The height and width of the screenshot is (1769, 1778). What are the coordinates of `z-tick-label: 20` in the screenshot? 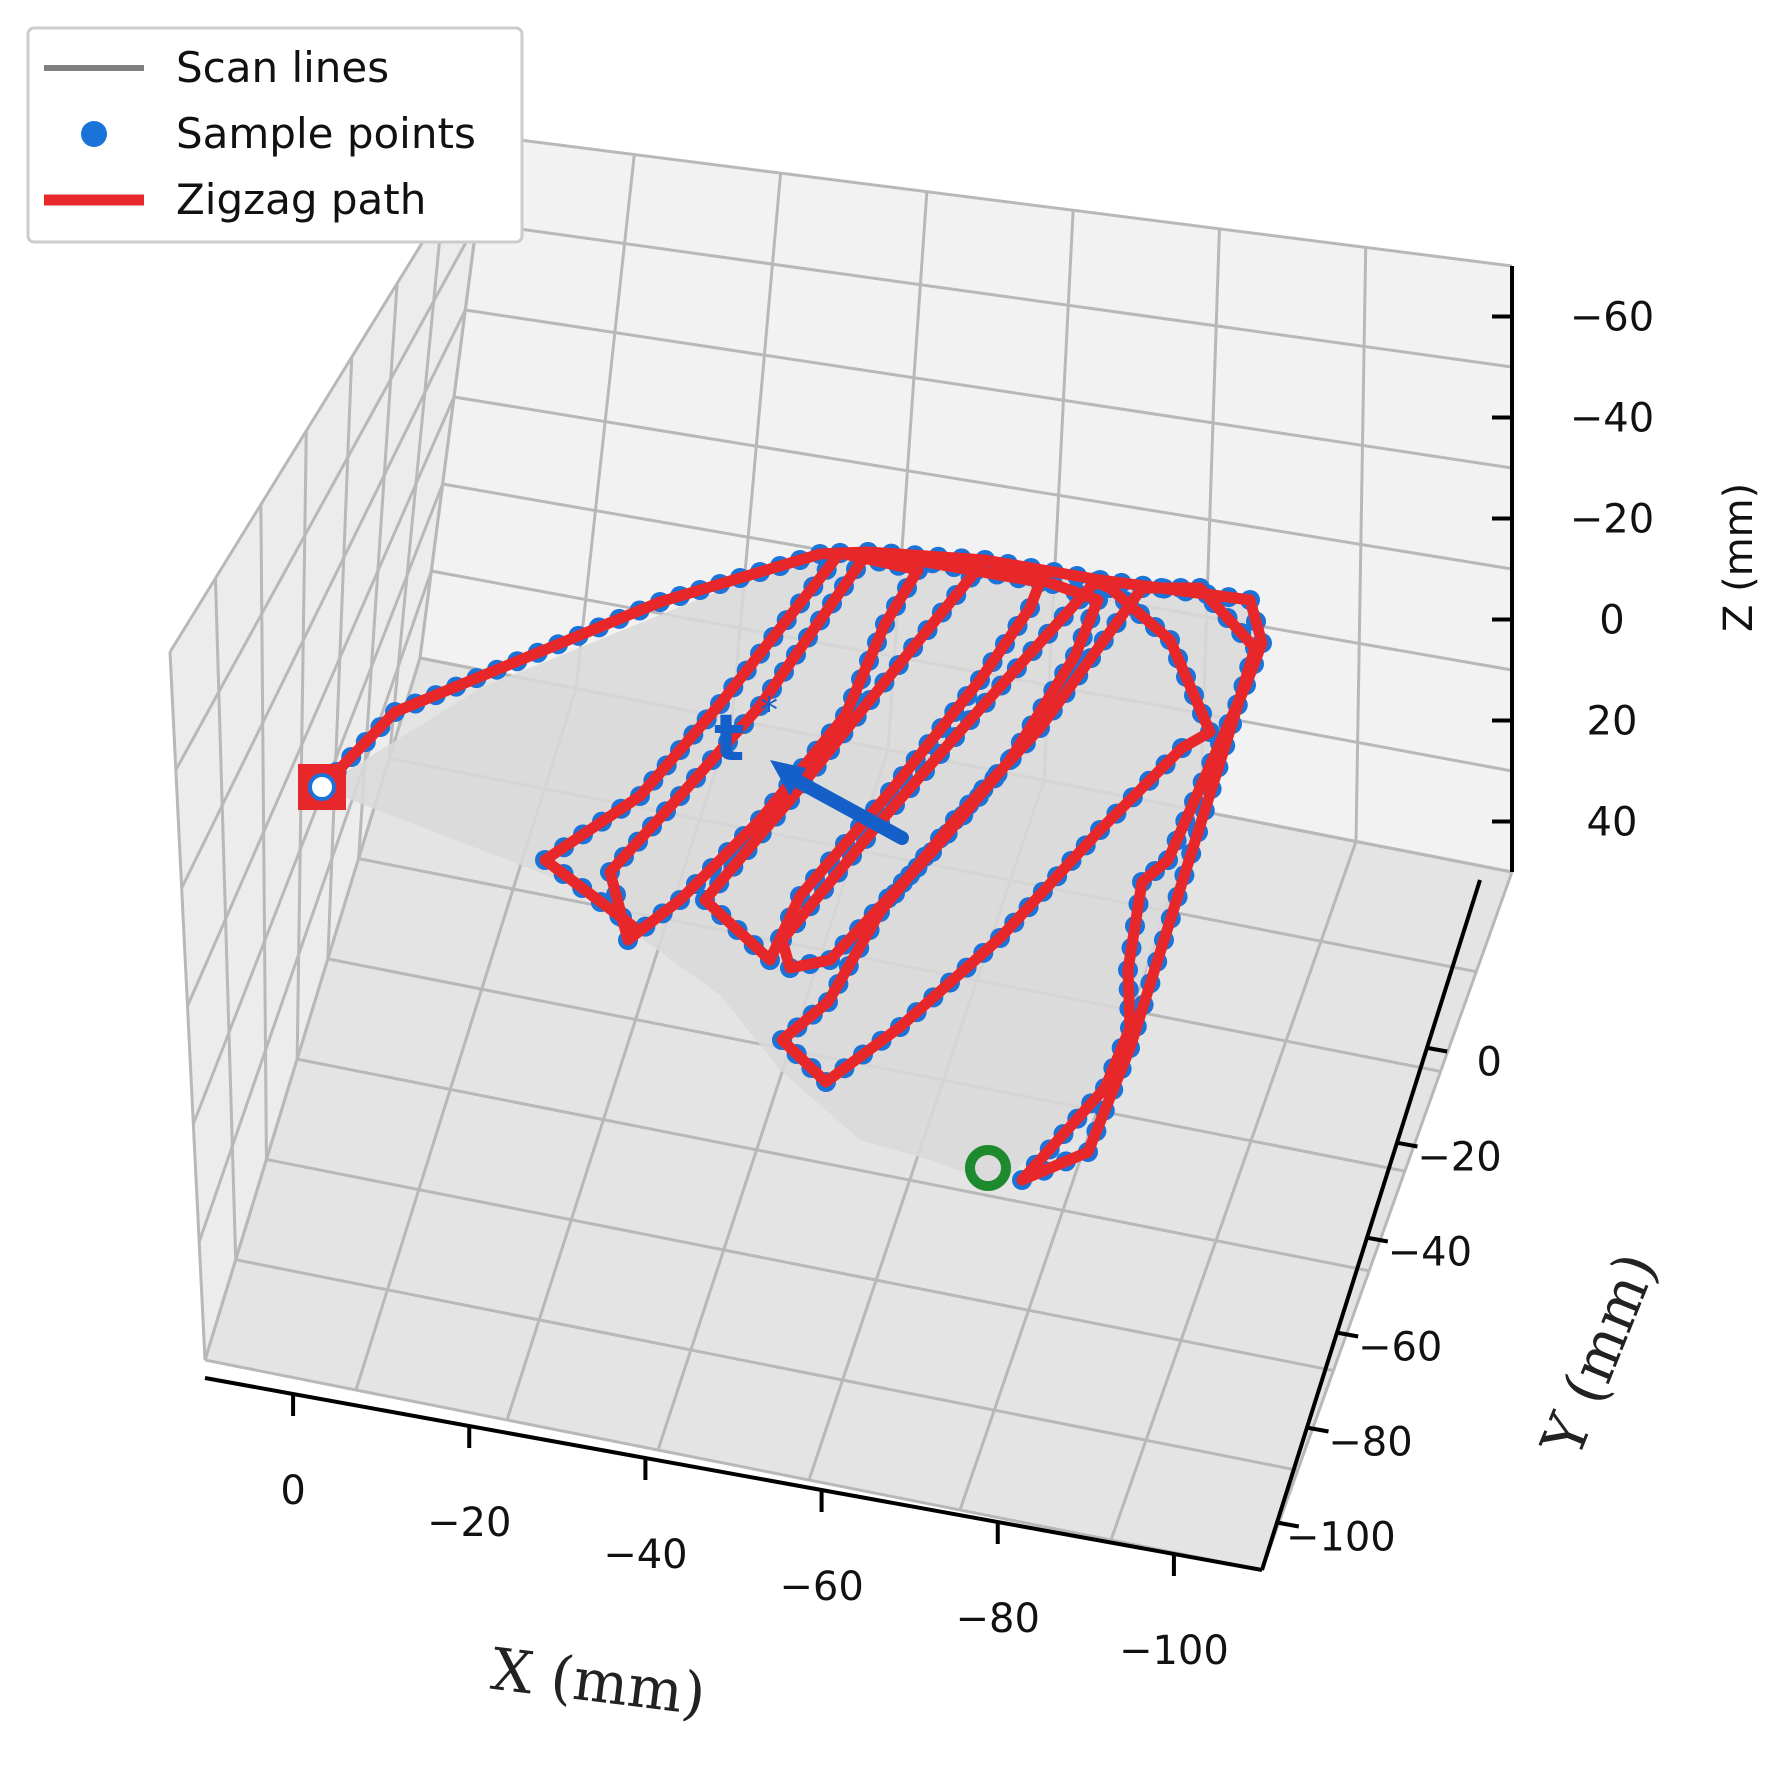 It's located at (1612, 722).